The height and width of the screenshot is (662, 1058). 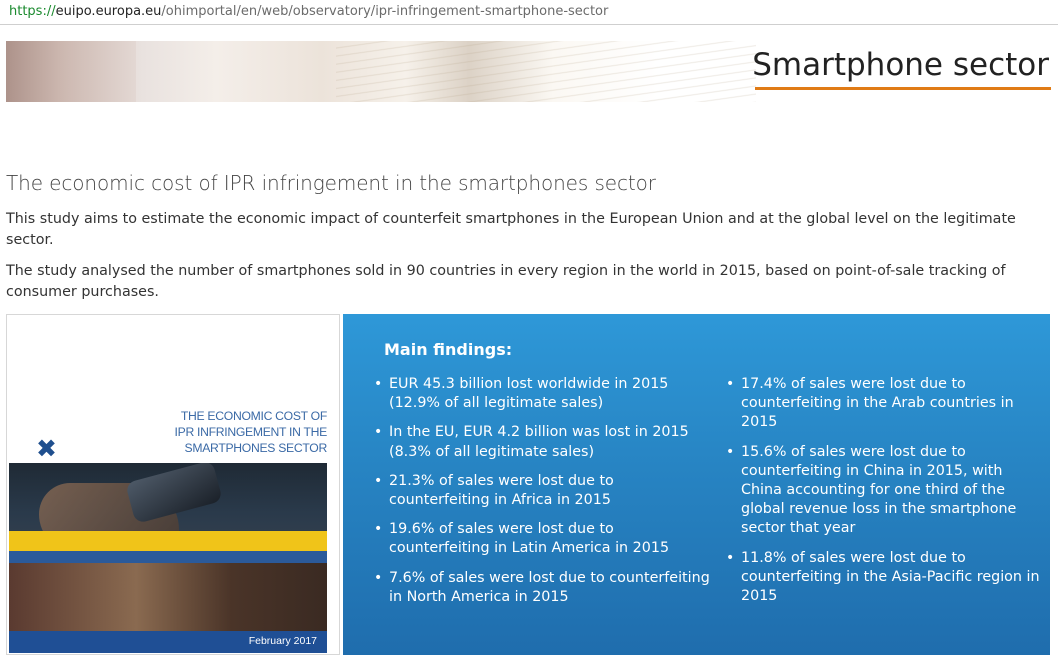 I want to click on banner-book-image, so click(x=546, y=71).